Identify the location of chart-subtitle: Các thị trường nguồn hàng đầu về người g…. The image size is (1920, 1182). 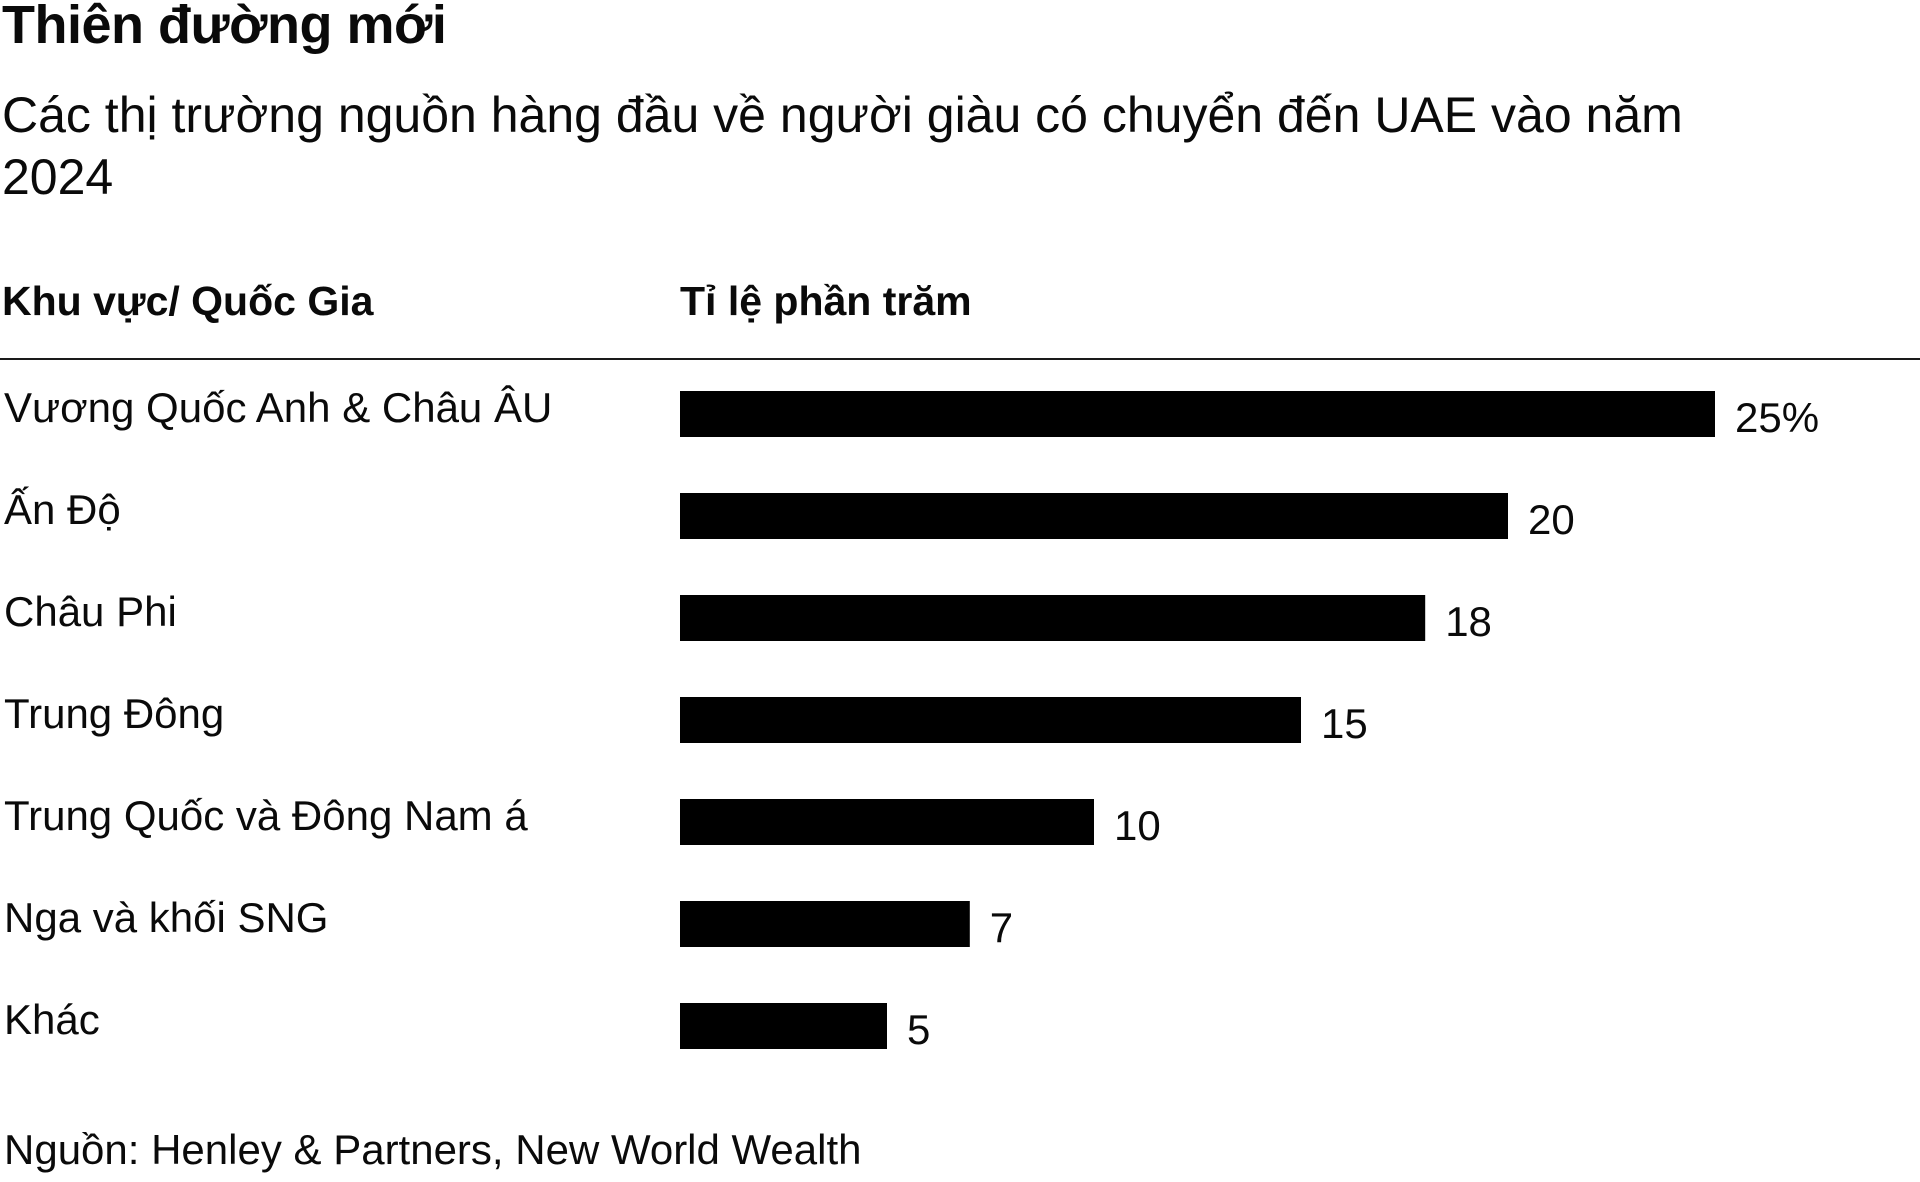
(842, 146).